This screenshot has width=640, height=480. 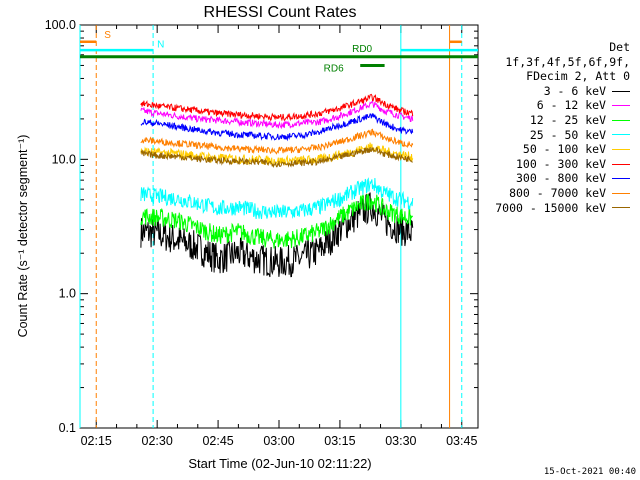 What do you see at coordinates (400, 441) in the screenshot?
I see `x-tick-label: 03:30` at bounding box center [400, 441].